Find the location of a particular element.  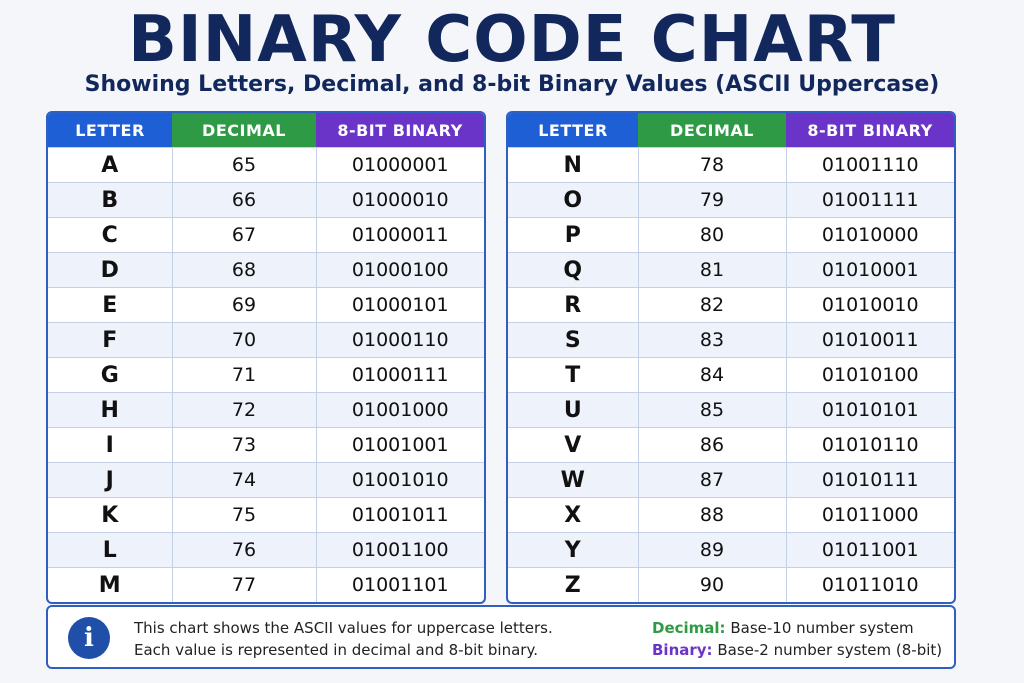

binary-cell: 01000110 is located at coordinates (399, 340).